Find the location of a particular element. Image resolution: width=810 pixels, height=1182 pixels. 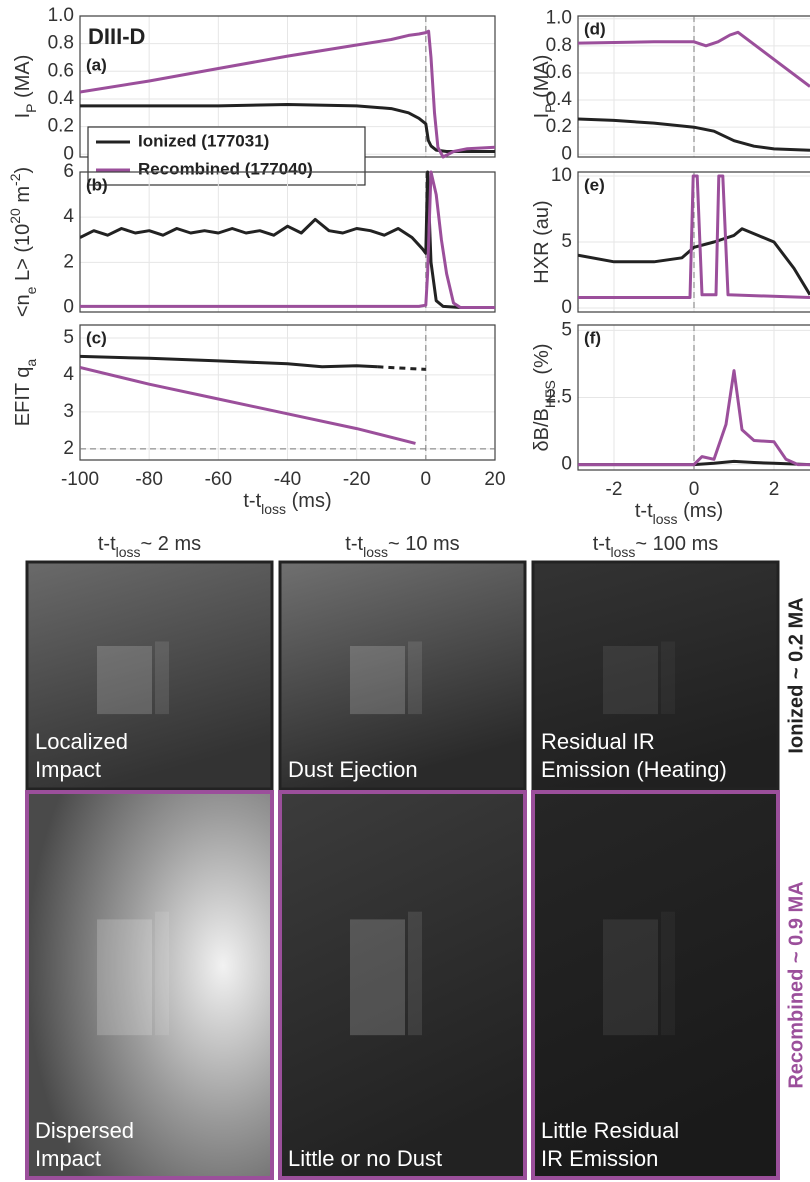

y-axis-label: <ne L> (1020 m-2) is located at coordinates (23, 242).